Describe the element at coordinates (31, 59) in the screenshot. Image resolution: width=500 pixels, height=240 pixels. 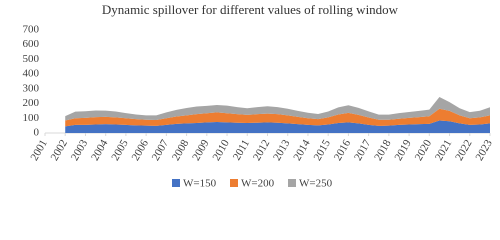
I see `y-tick-label: 500` at that location.